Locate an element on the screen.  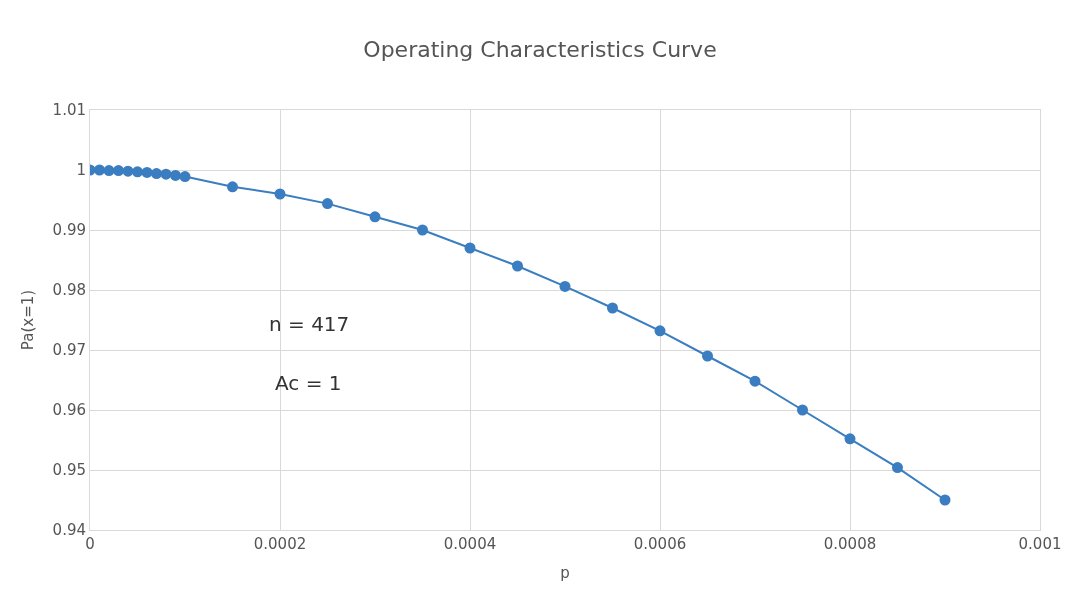
x-tick-label: 0.0002 is located at coordinates (280, 544).